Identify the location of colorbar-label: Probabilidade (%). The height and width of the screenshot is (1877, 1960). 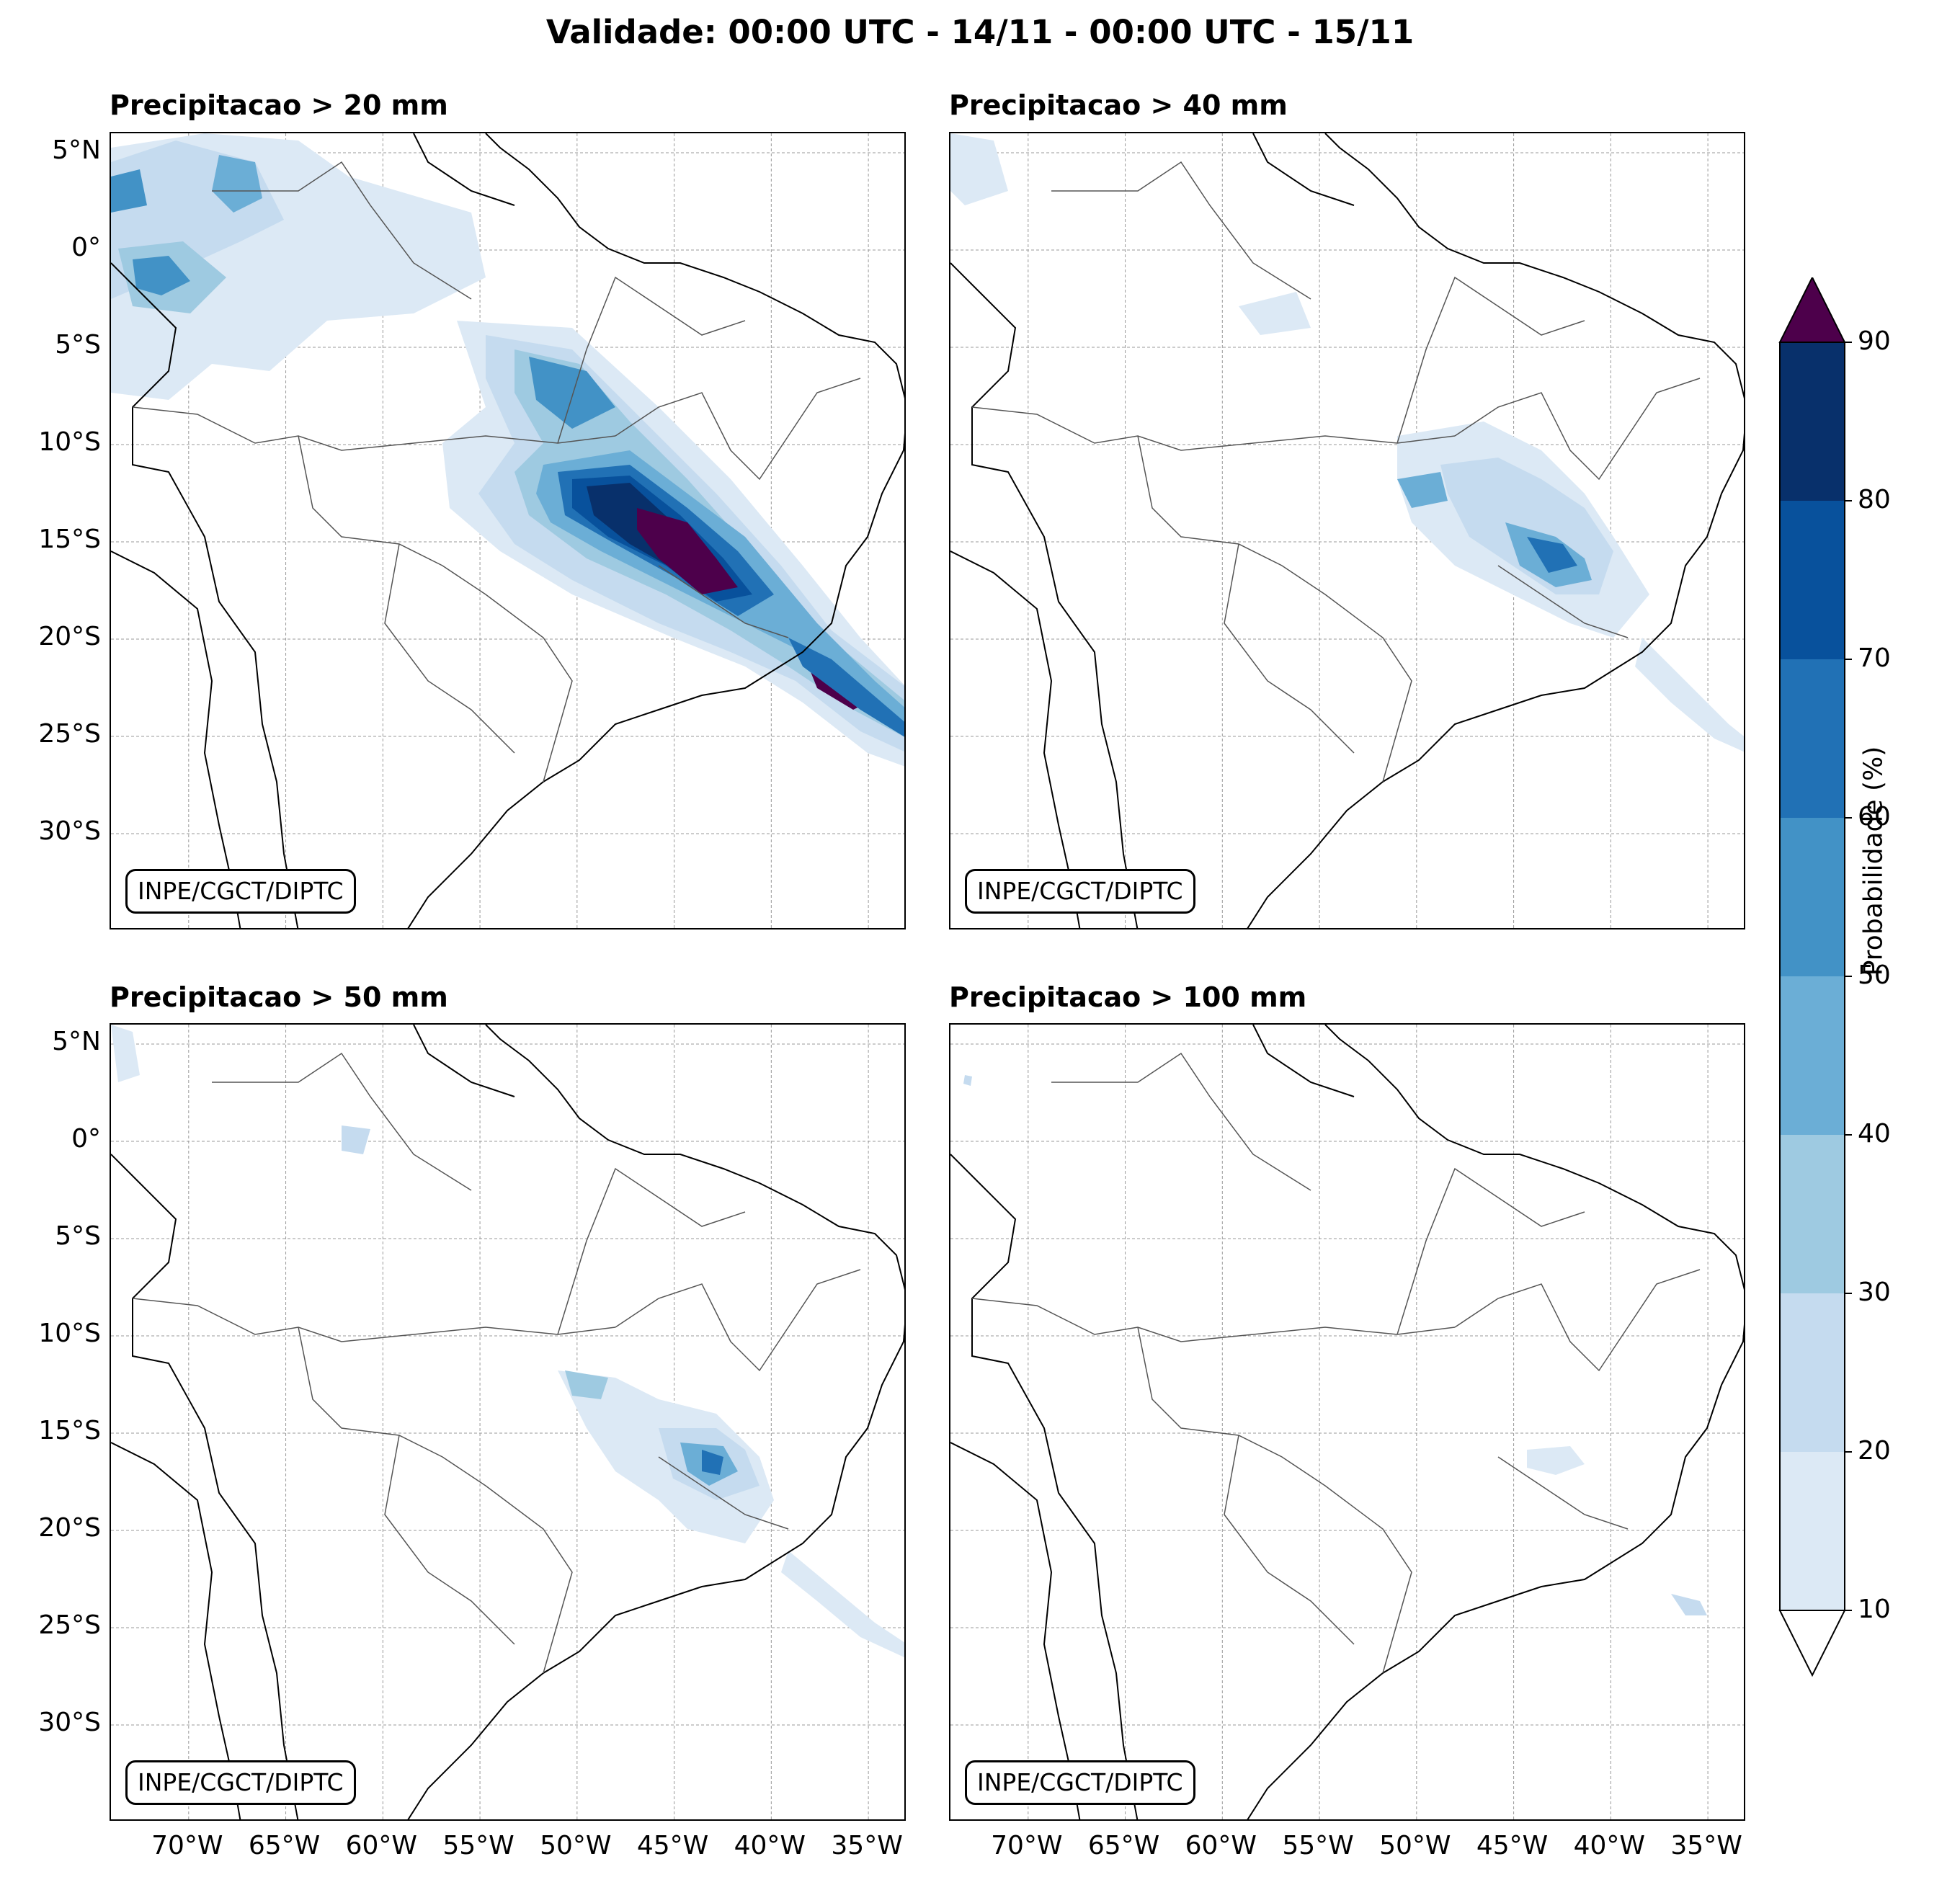
(1873, 861).